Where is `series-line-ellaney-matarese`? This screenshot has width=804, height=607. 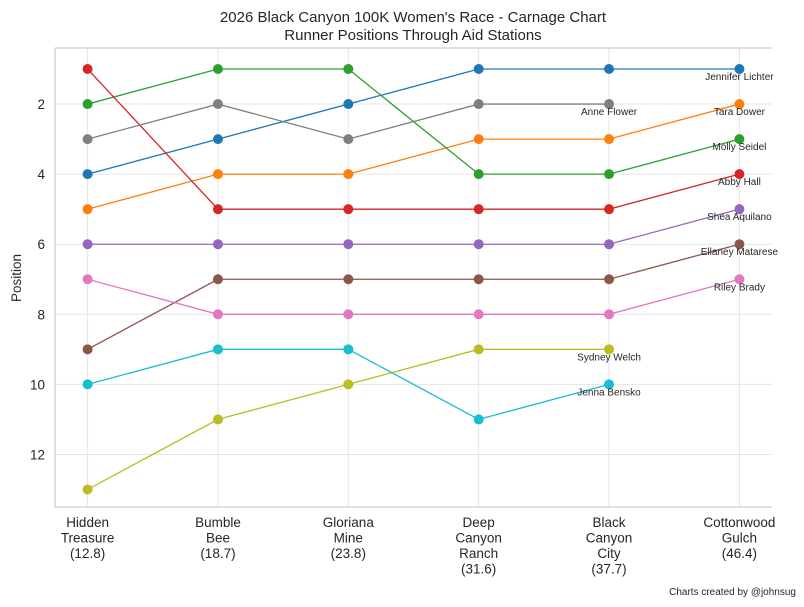 series-line-ellaney-matarese is located at coordinates (413, 296).